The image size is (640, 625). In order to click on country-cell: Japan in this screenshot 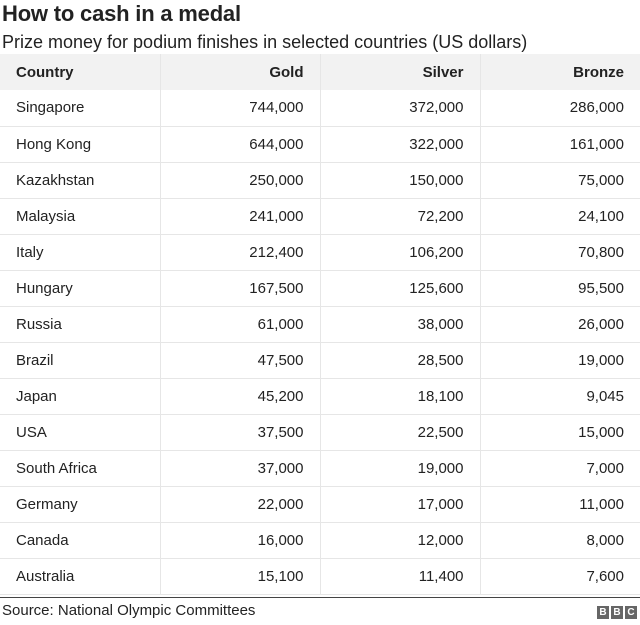, I will do `click(80, 396)`.